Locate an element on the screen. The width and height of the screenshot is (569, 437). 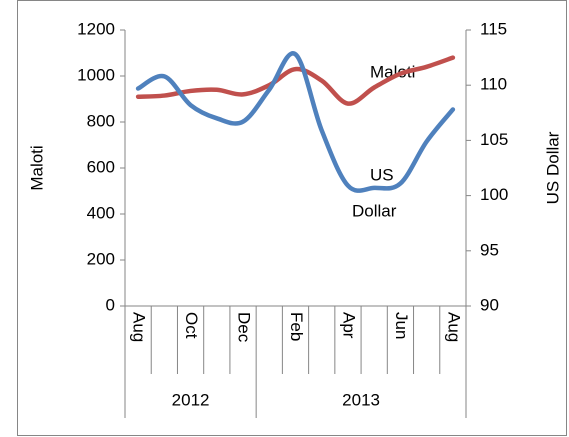
annotation: Maloti is located at coordinates (392, 71).